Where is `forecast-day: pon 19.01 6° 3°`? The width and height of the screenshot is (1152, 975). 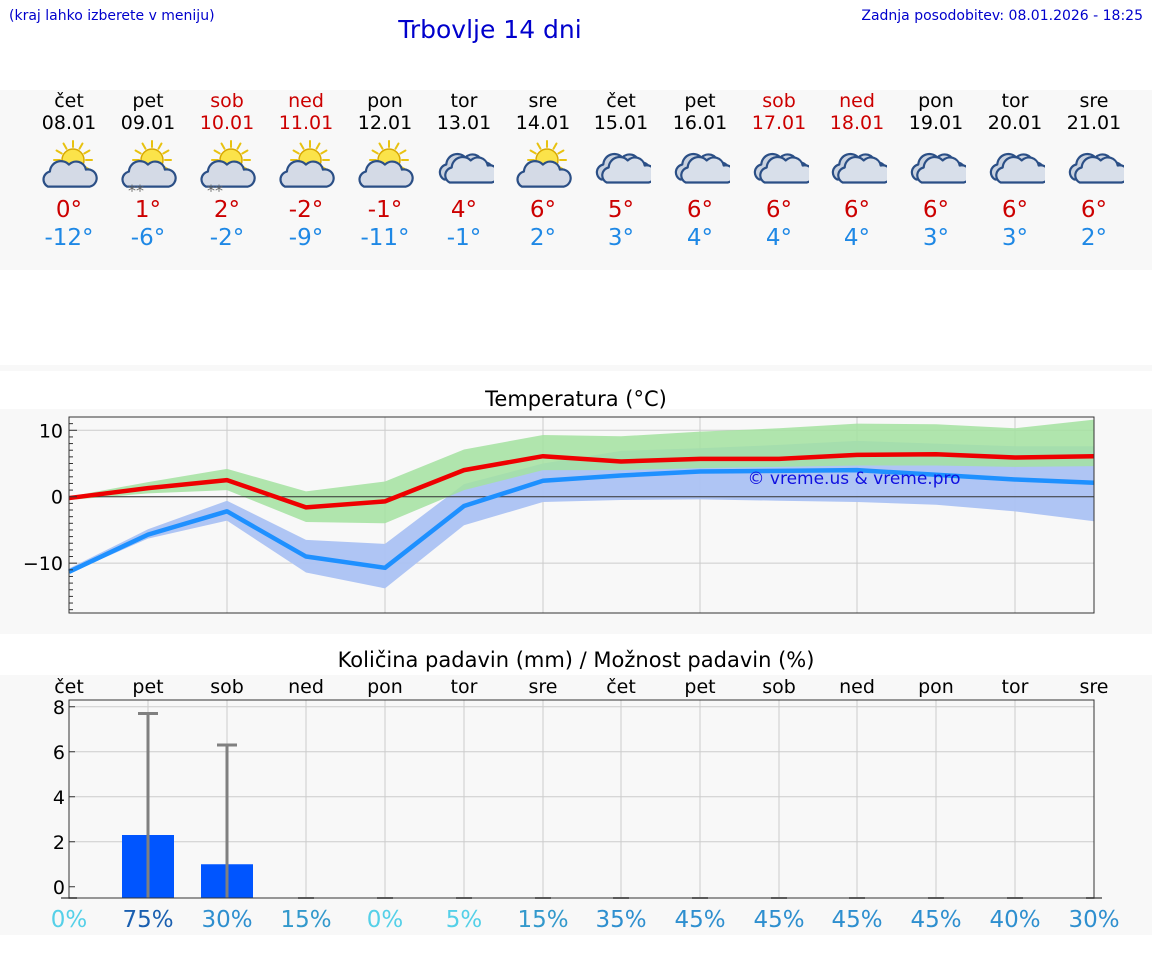
forecast-day: pon 19.01 6° 3° is located at coordinates (936, 171).